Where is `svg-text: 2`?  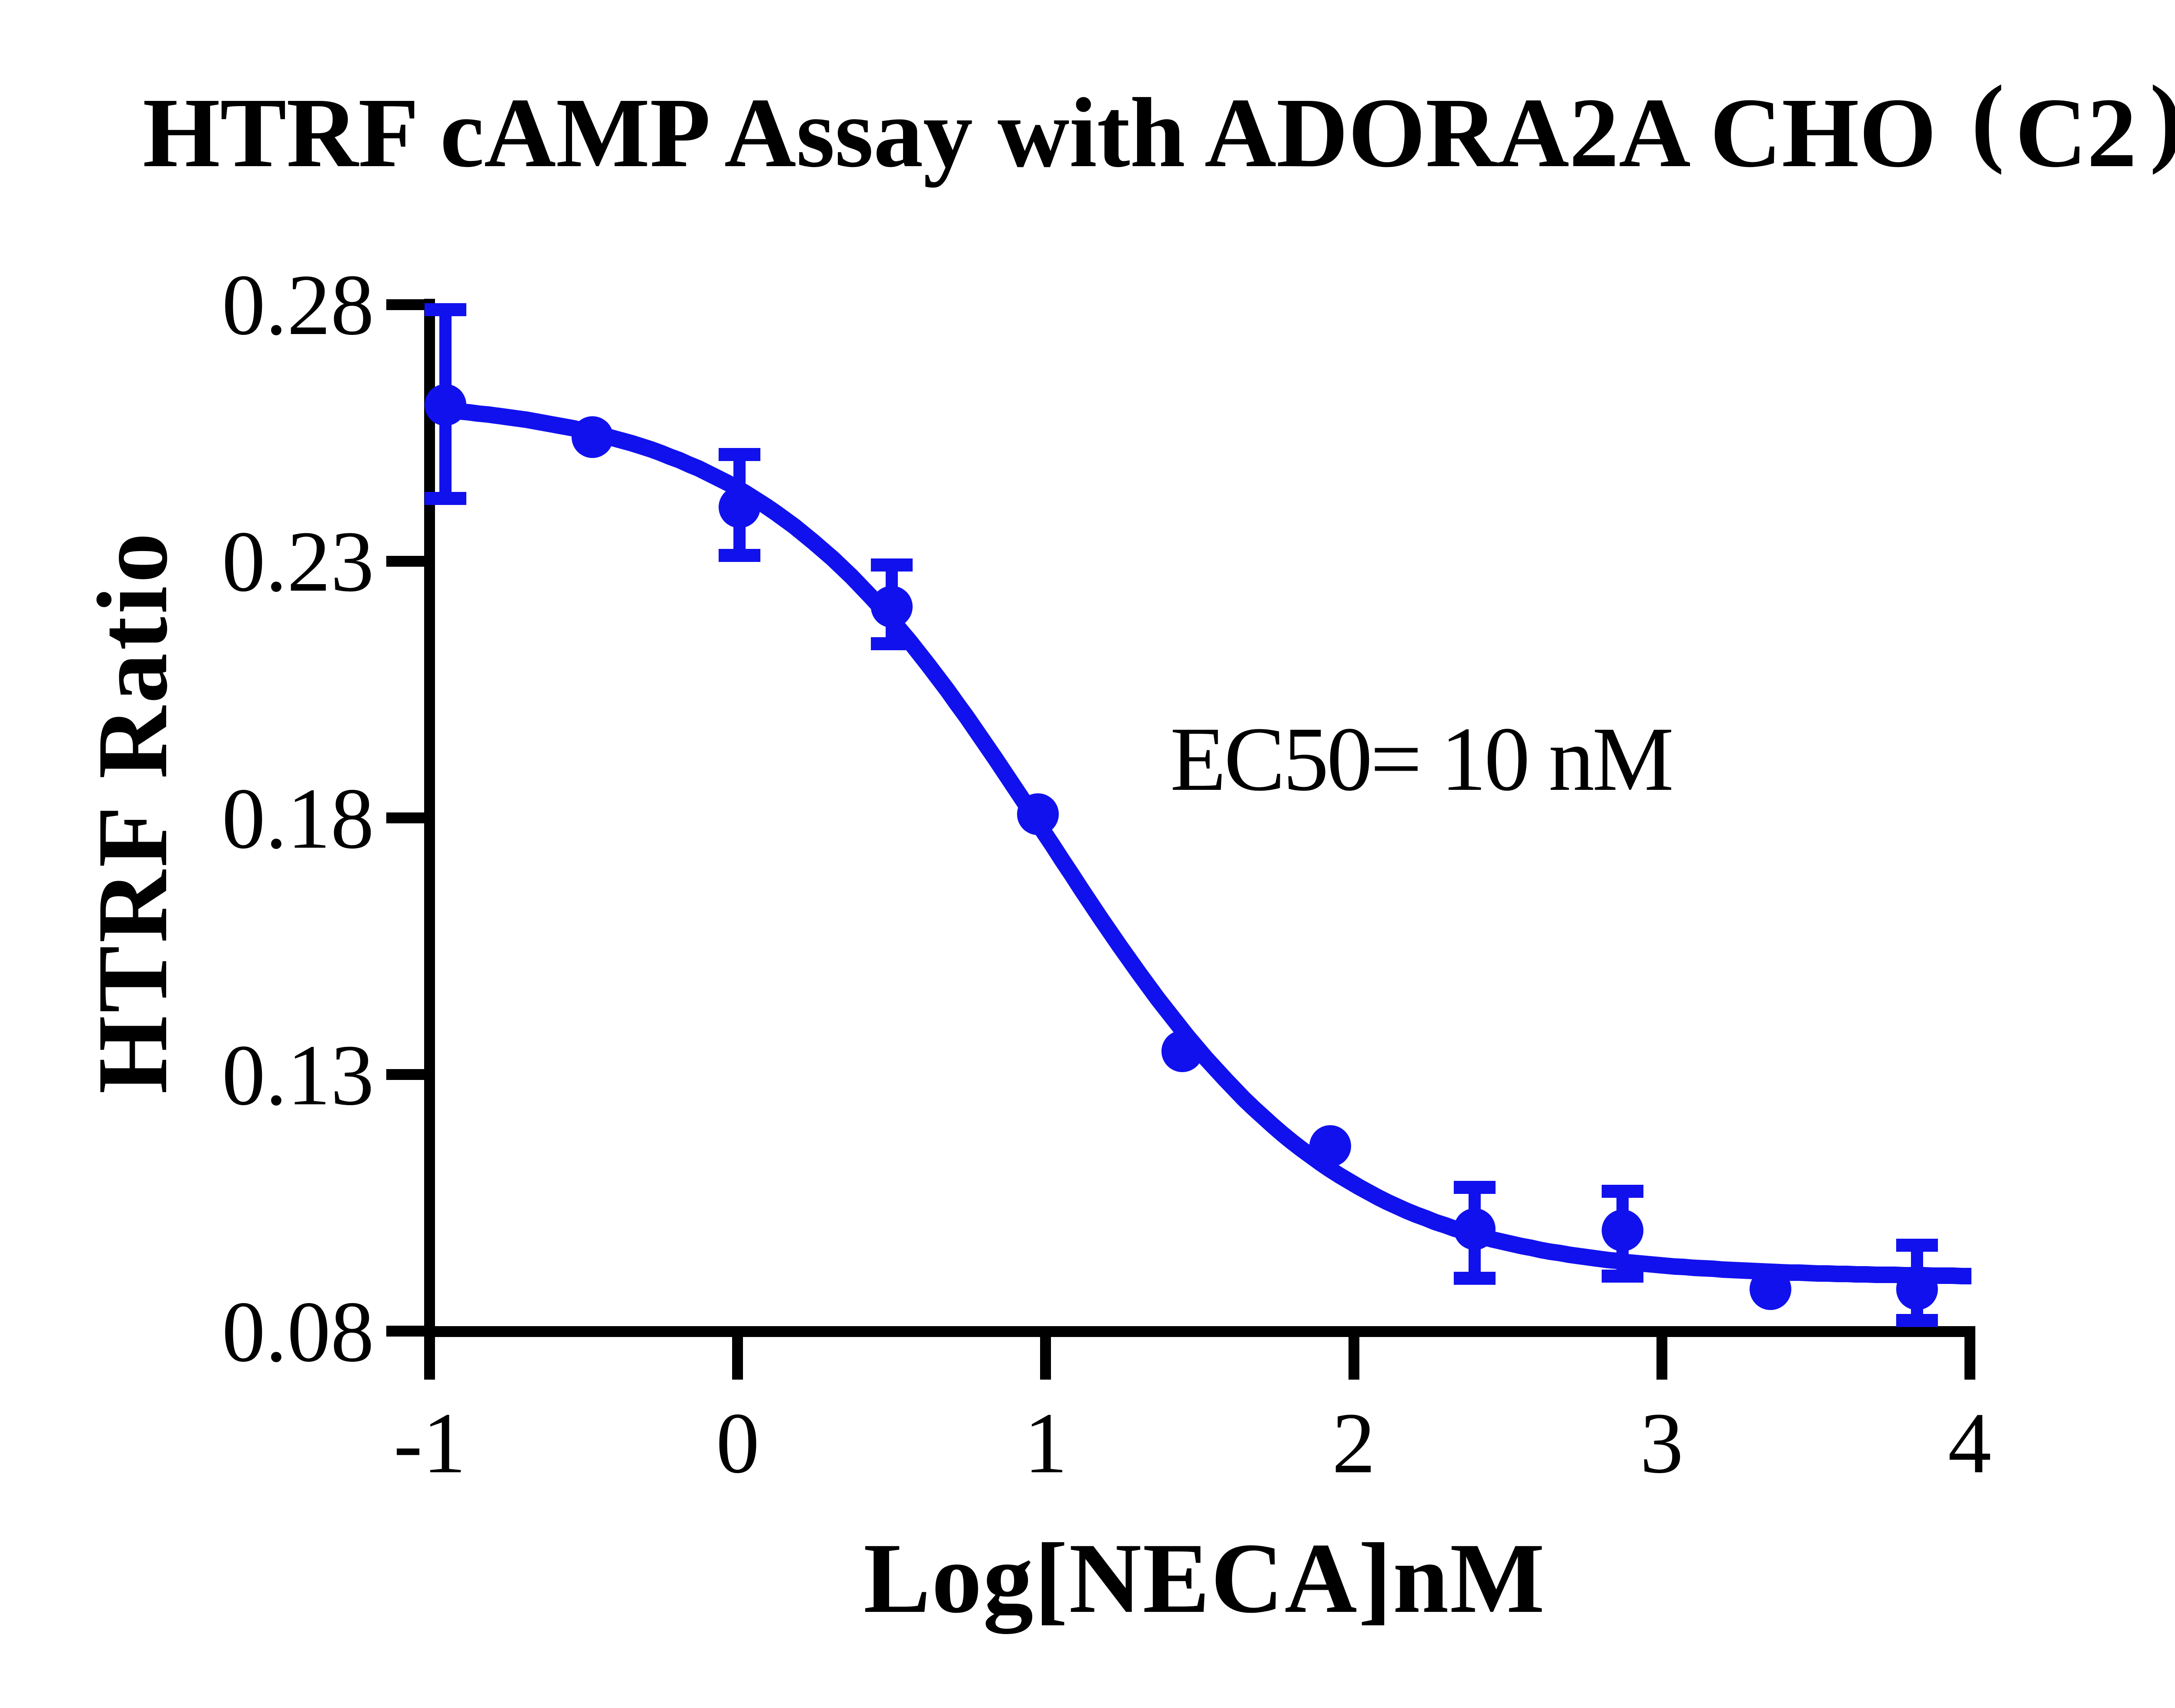
svg-text: 2 is located at coordinates (1353, 1443).